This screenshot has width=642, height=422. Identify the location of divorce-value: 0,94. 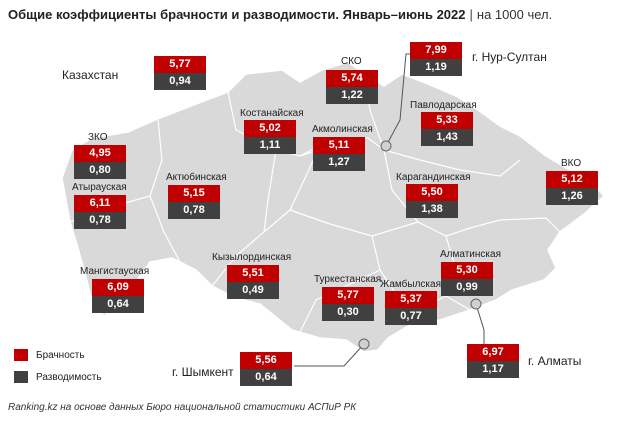
(180, 81).